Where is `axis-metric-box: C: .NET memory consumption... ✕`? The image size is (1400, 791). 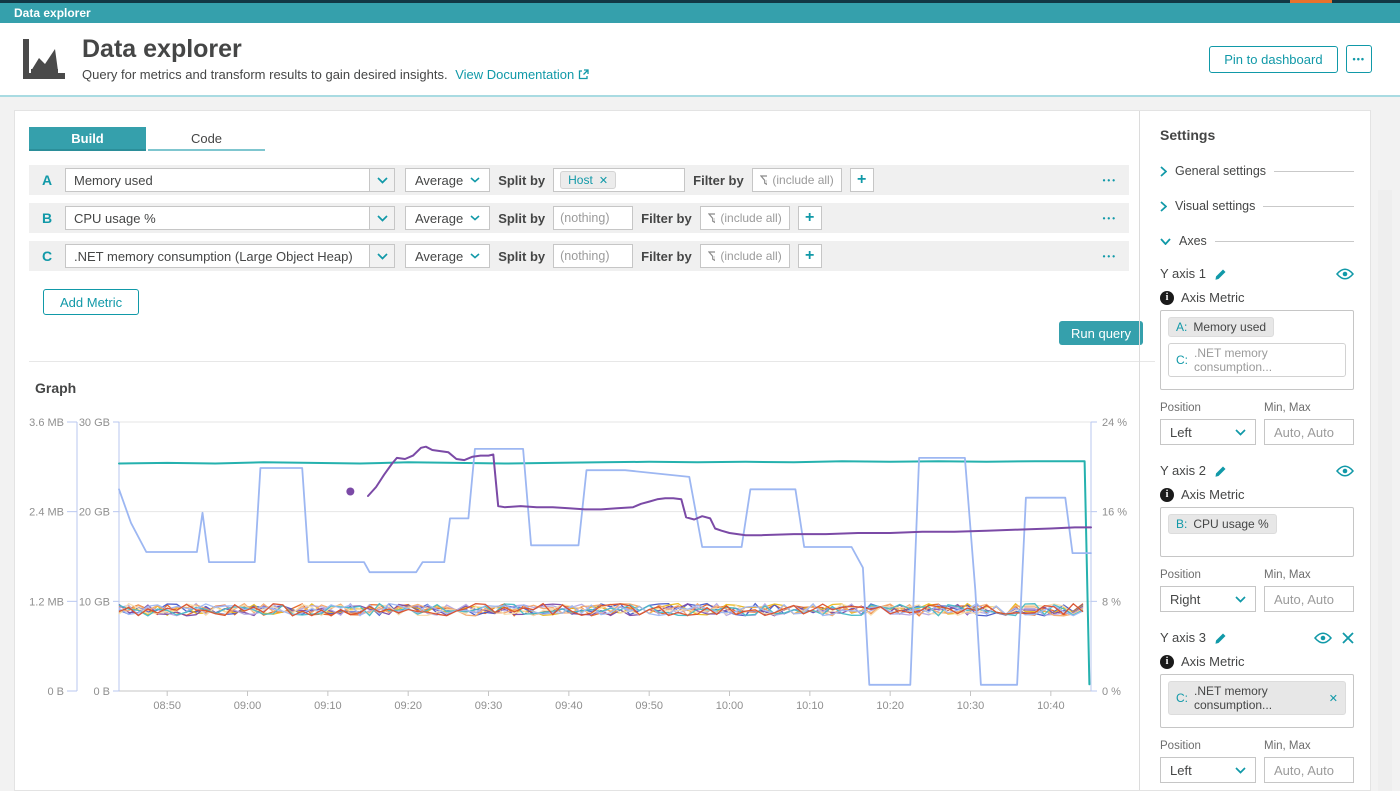
axis-metric-box: C: .NET memory consumption... ✕ is located at coordinates (1257, 701).